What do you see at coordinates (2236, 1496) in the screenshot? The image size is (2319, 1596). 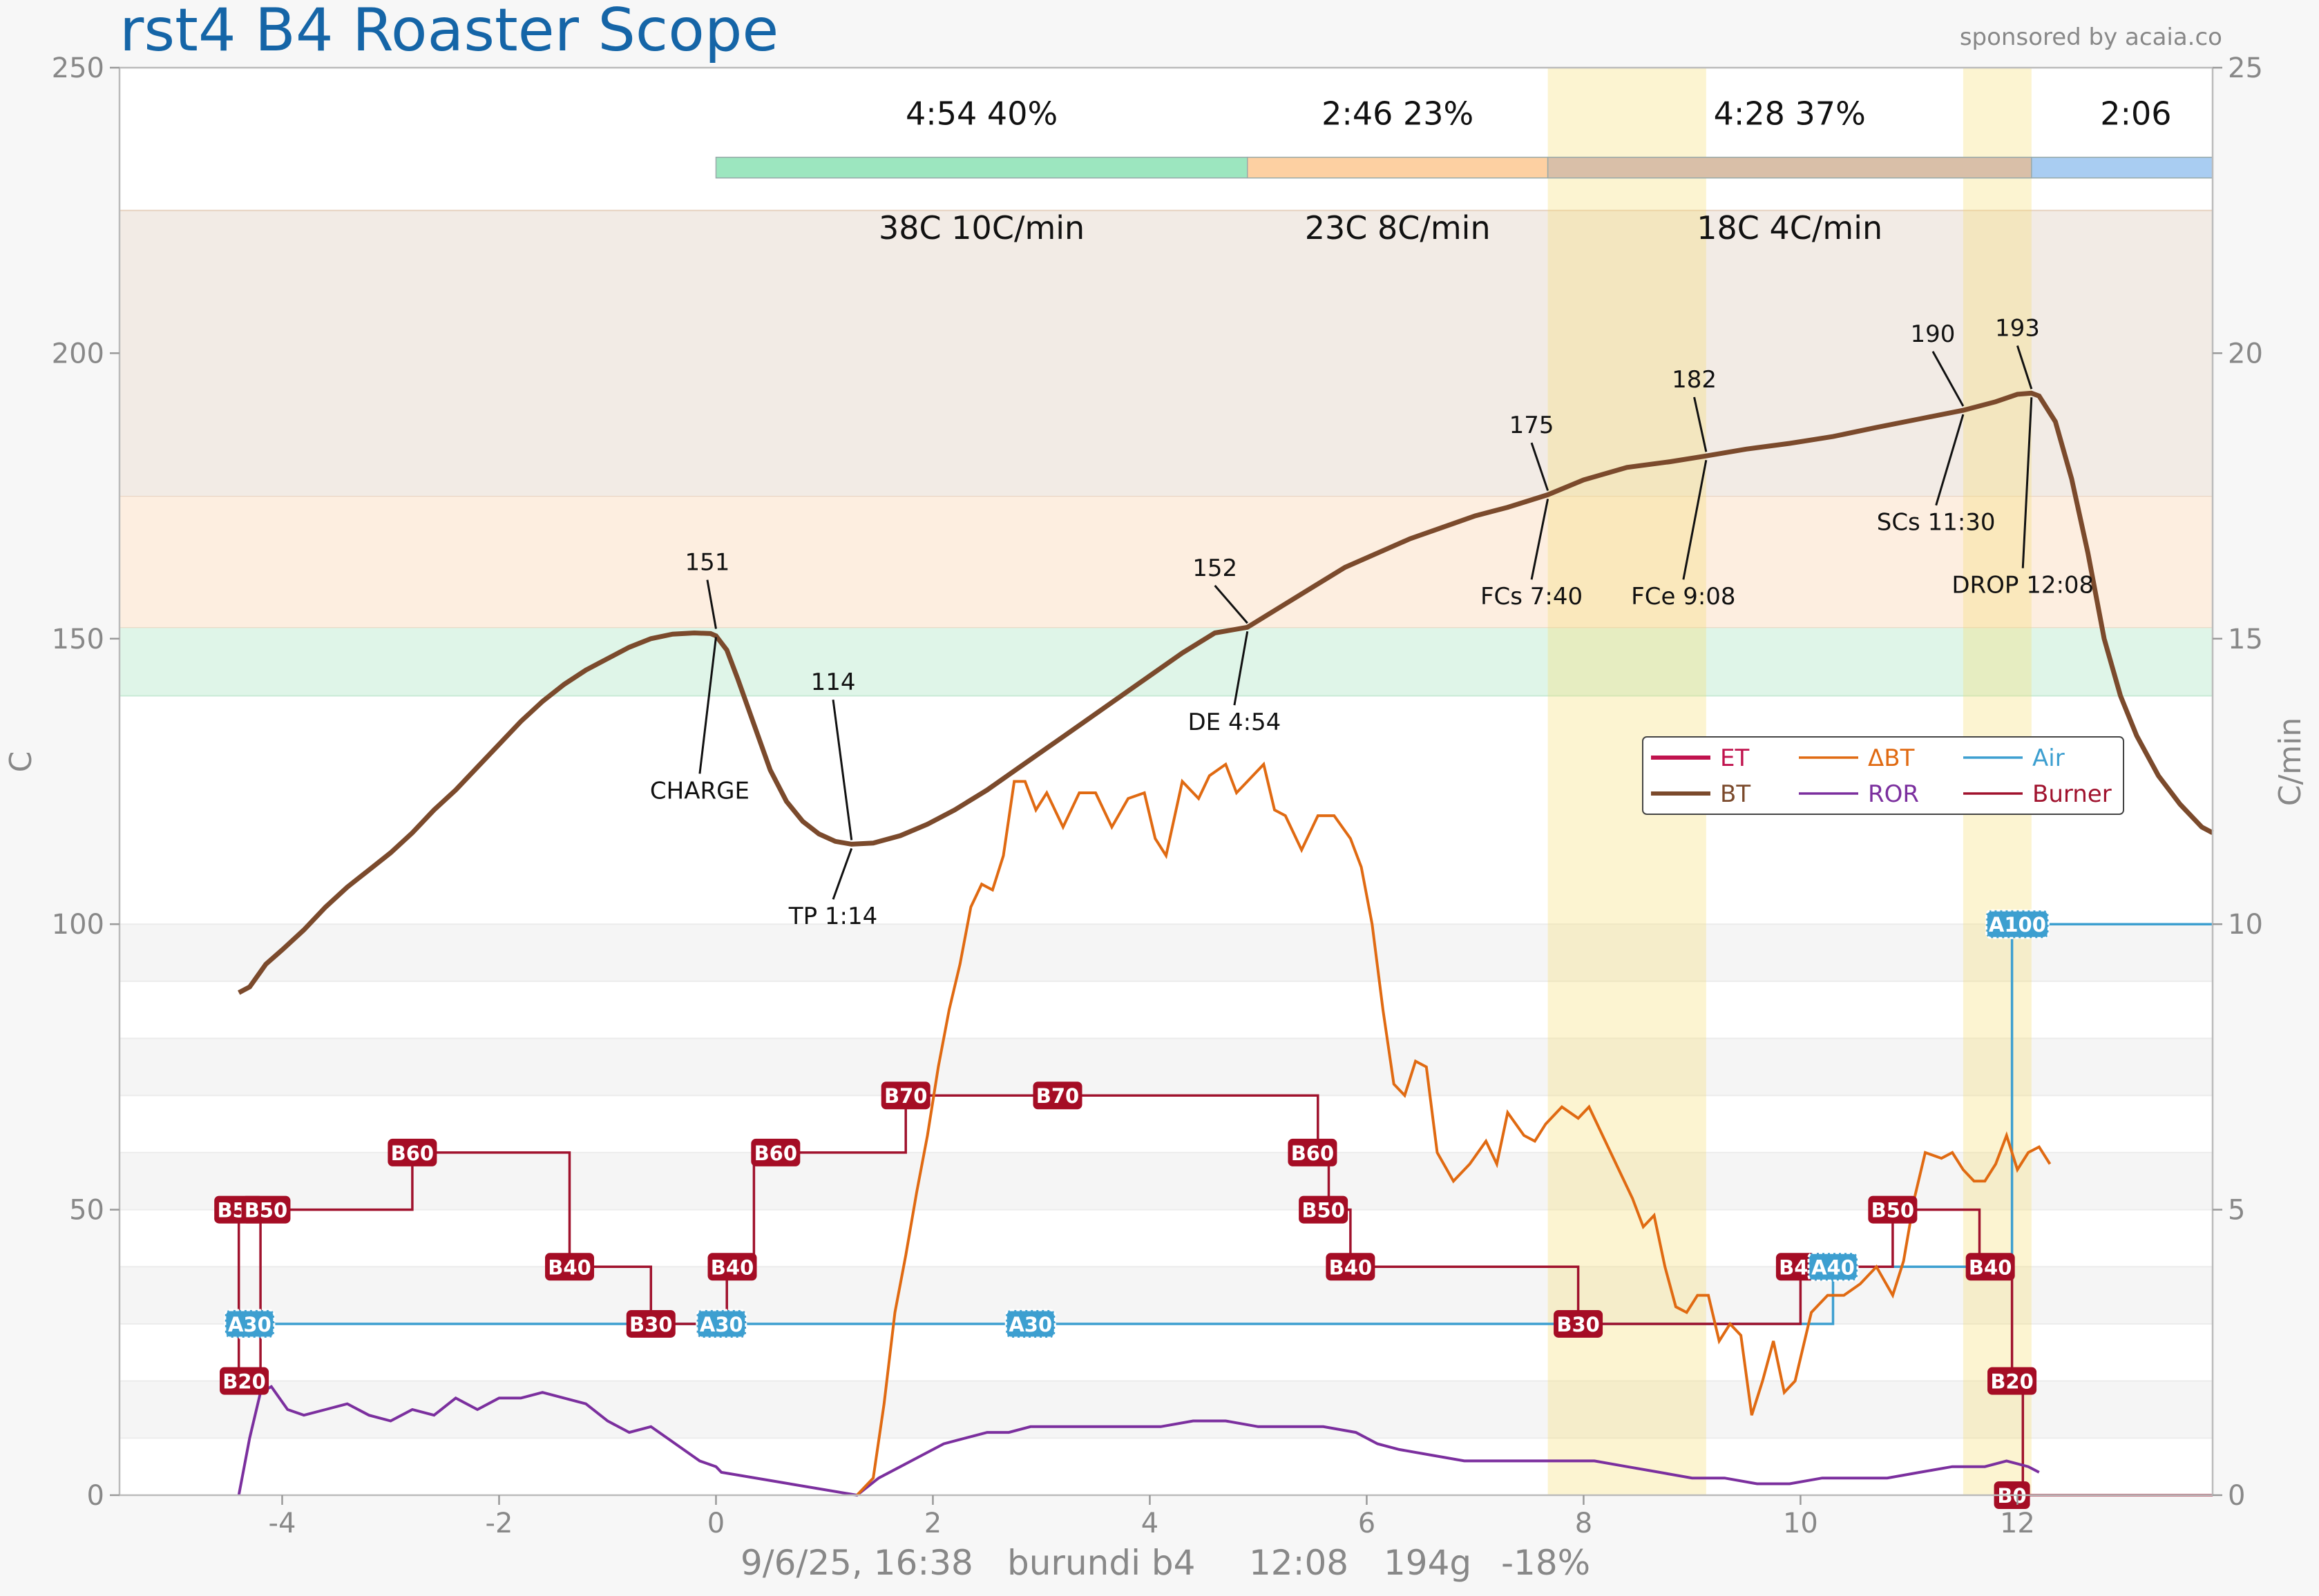 I see `y2-tick-label: 0` at bounding box center [2236, 1496].